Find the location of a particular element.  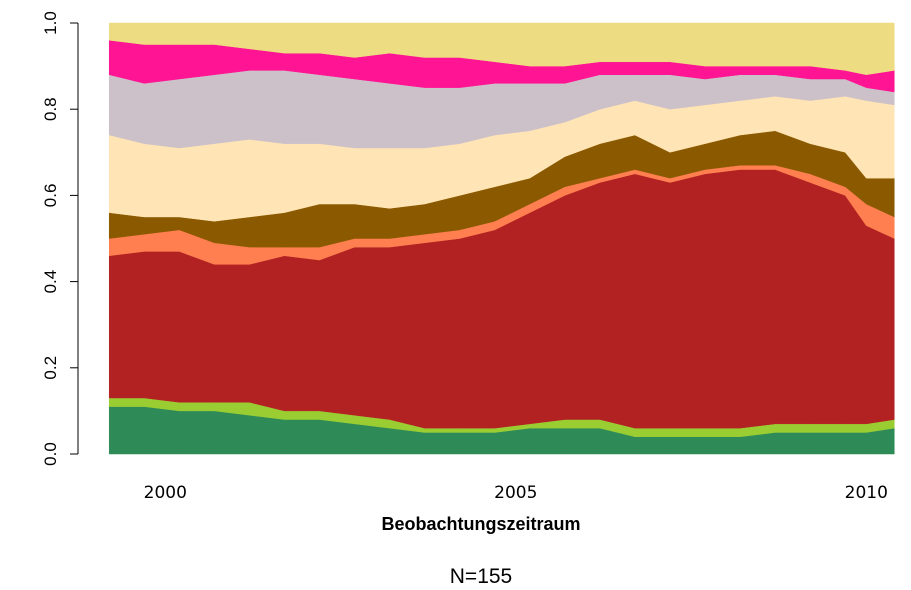

y-tick-label: 1.0 is located at coordinates (50, 23).